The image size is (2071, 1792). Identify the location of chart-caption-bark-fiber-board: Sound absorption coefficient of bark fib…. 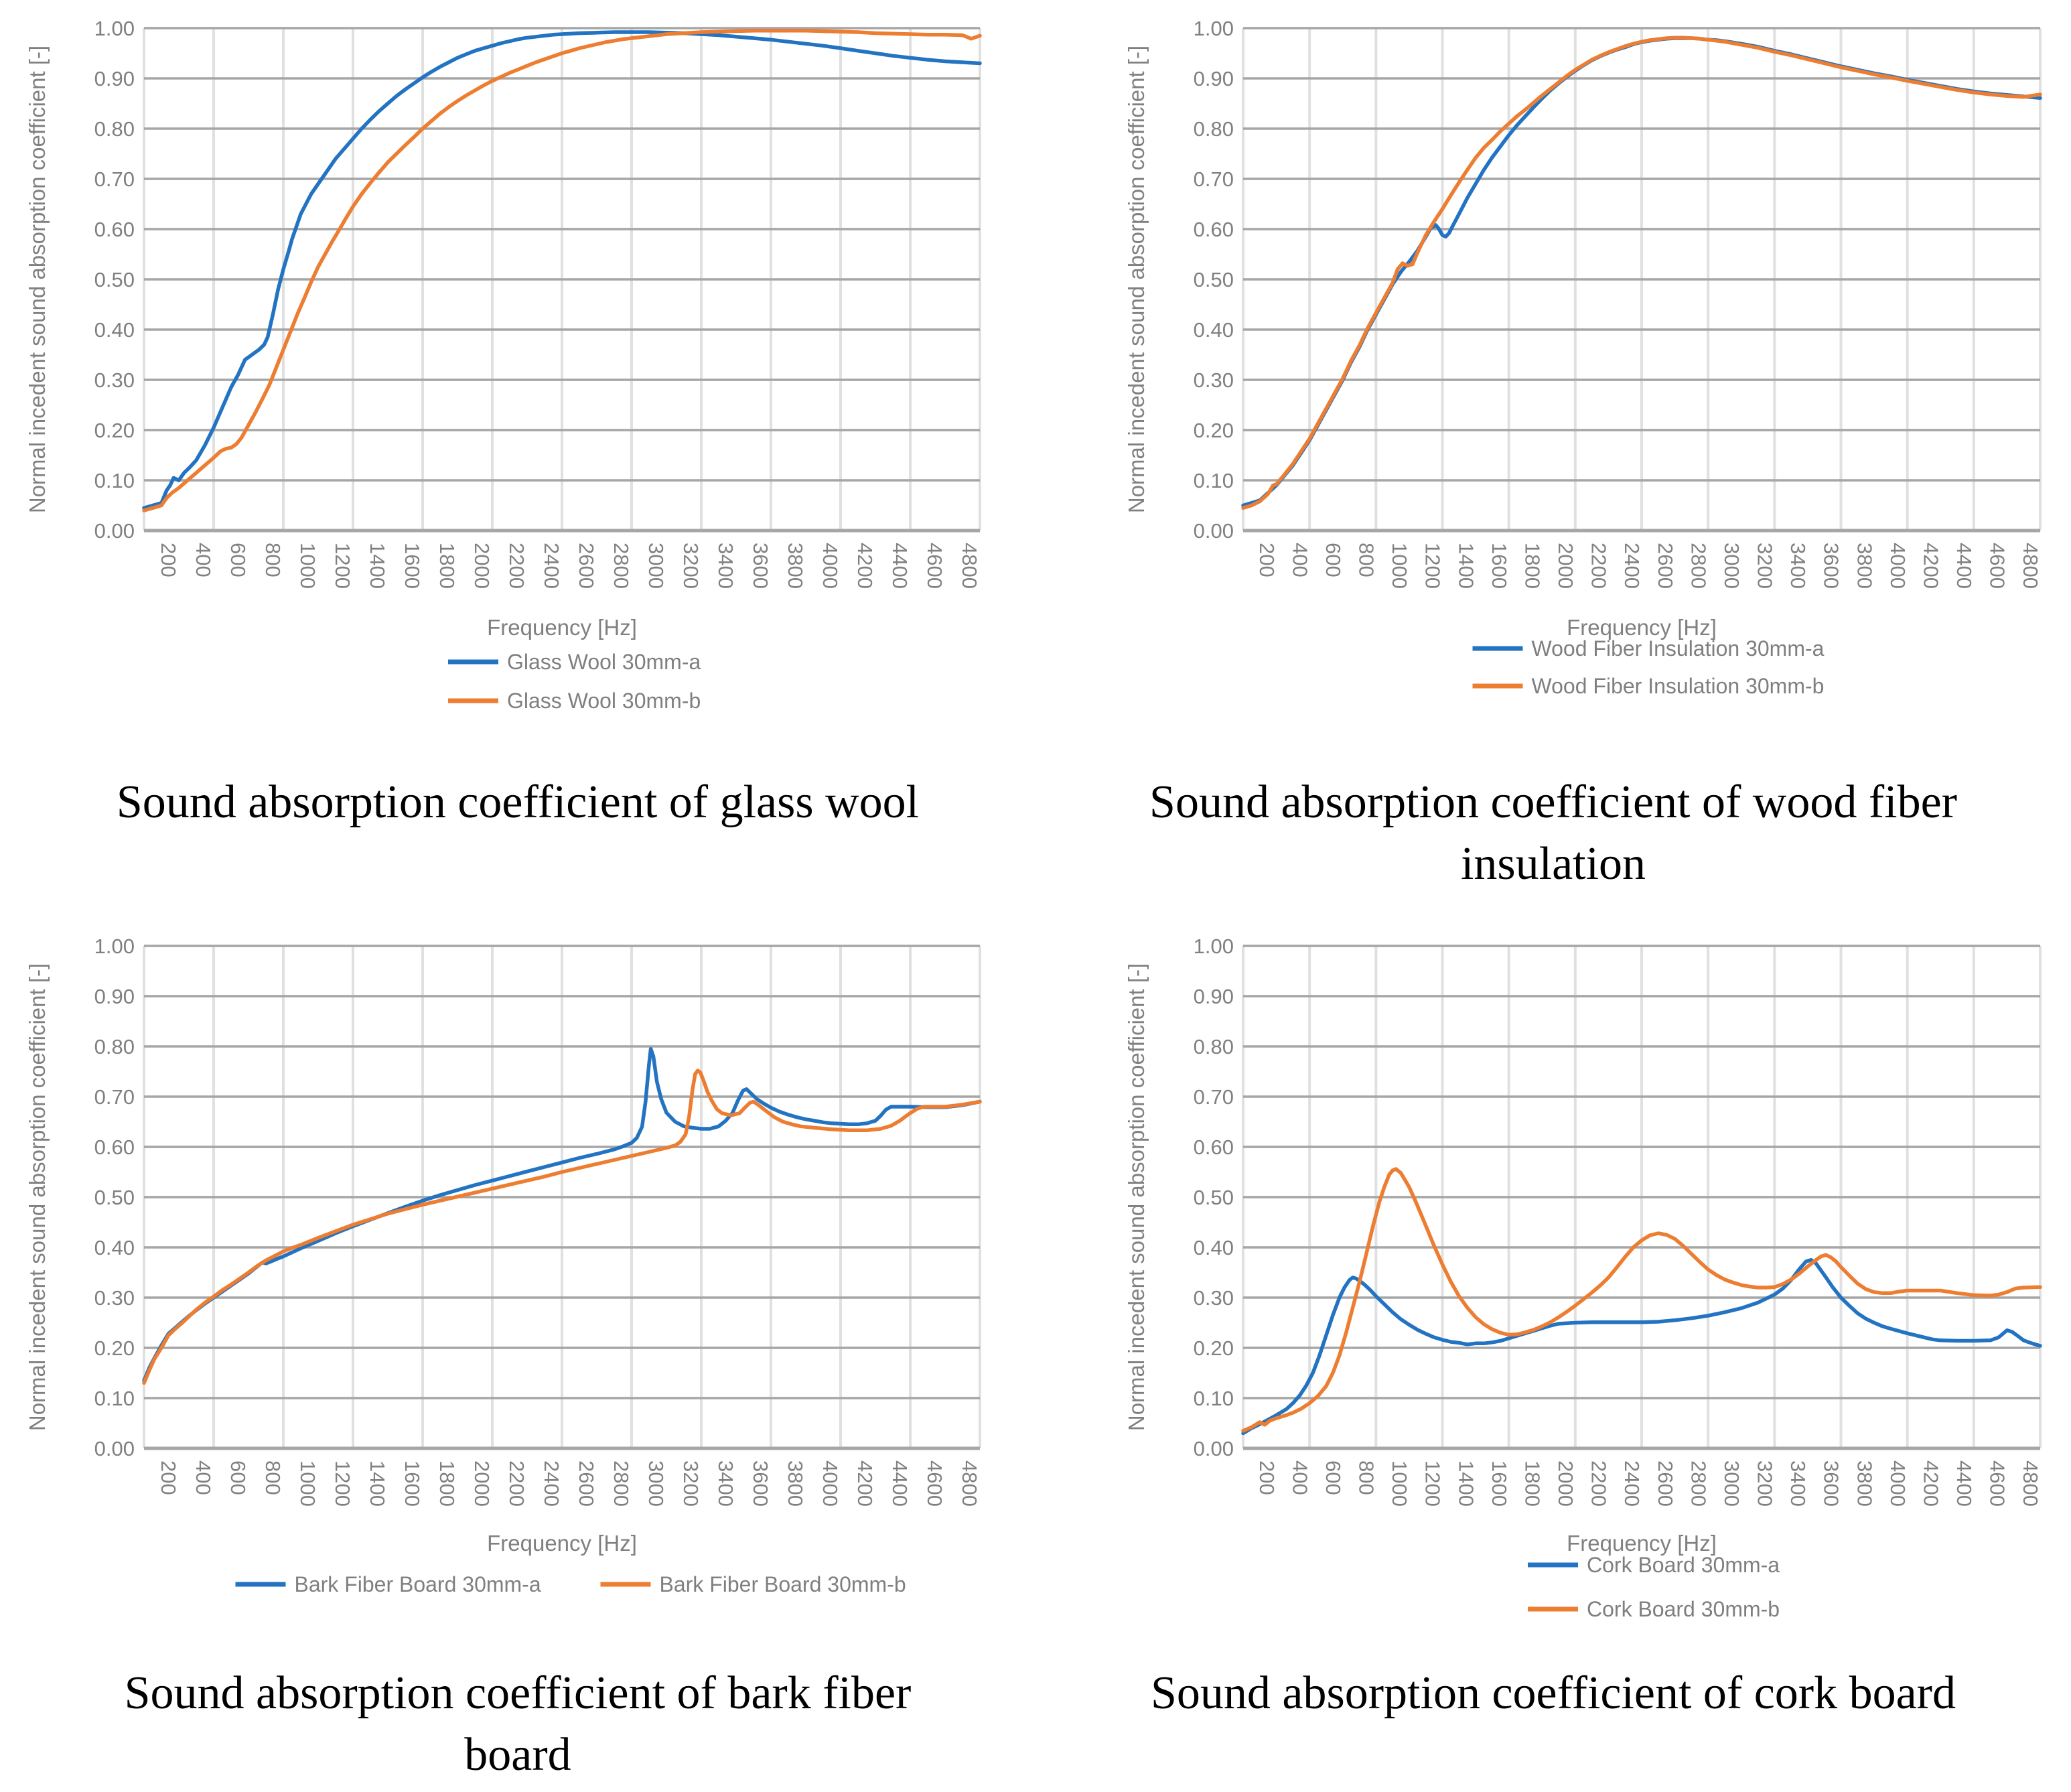
(518, 1725).